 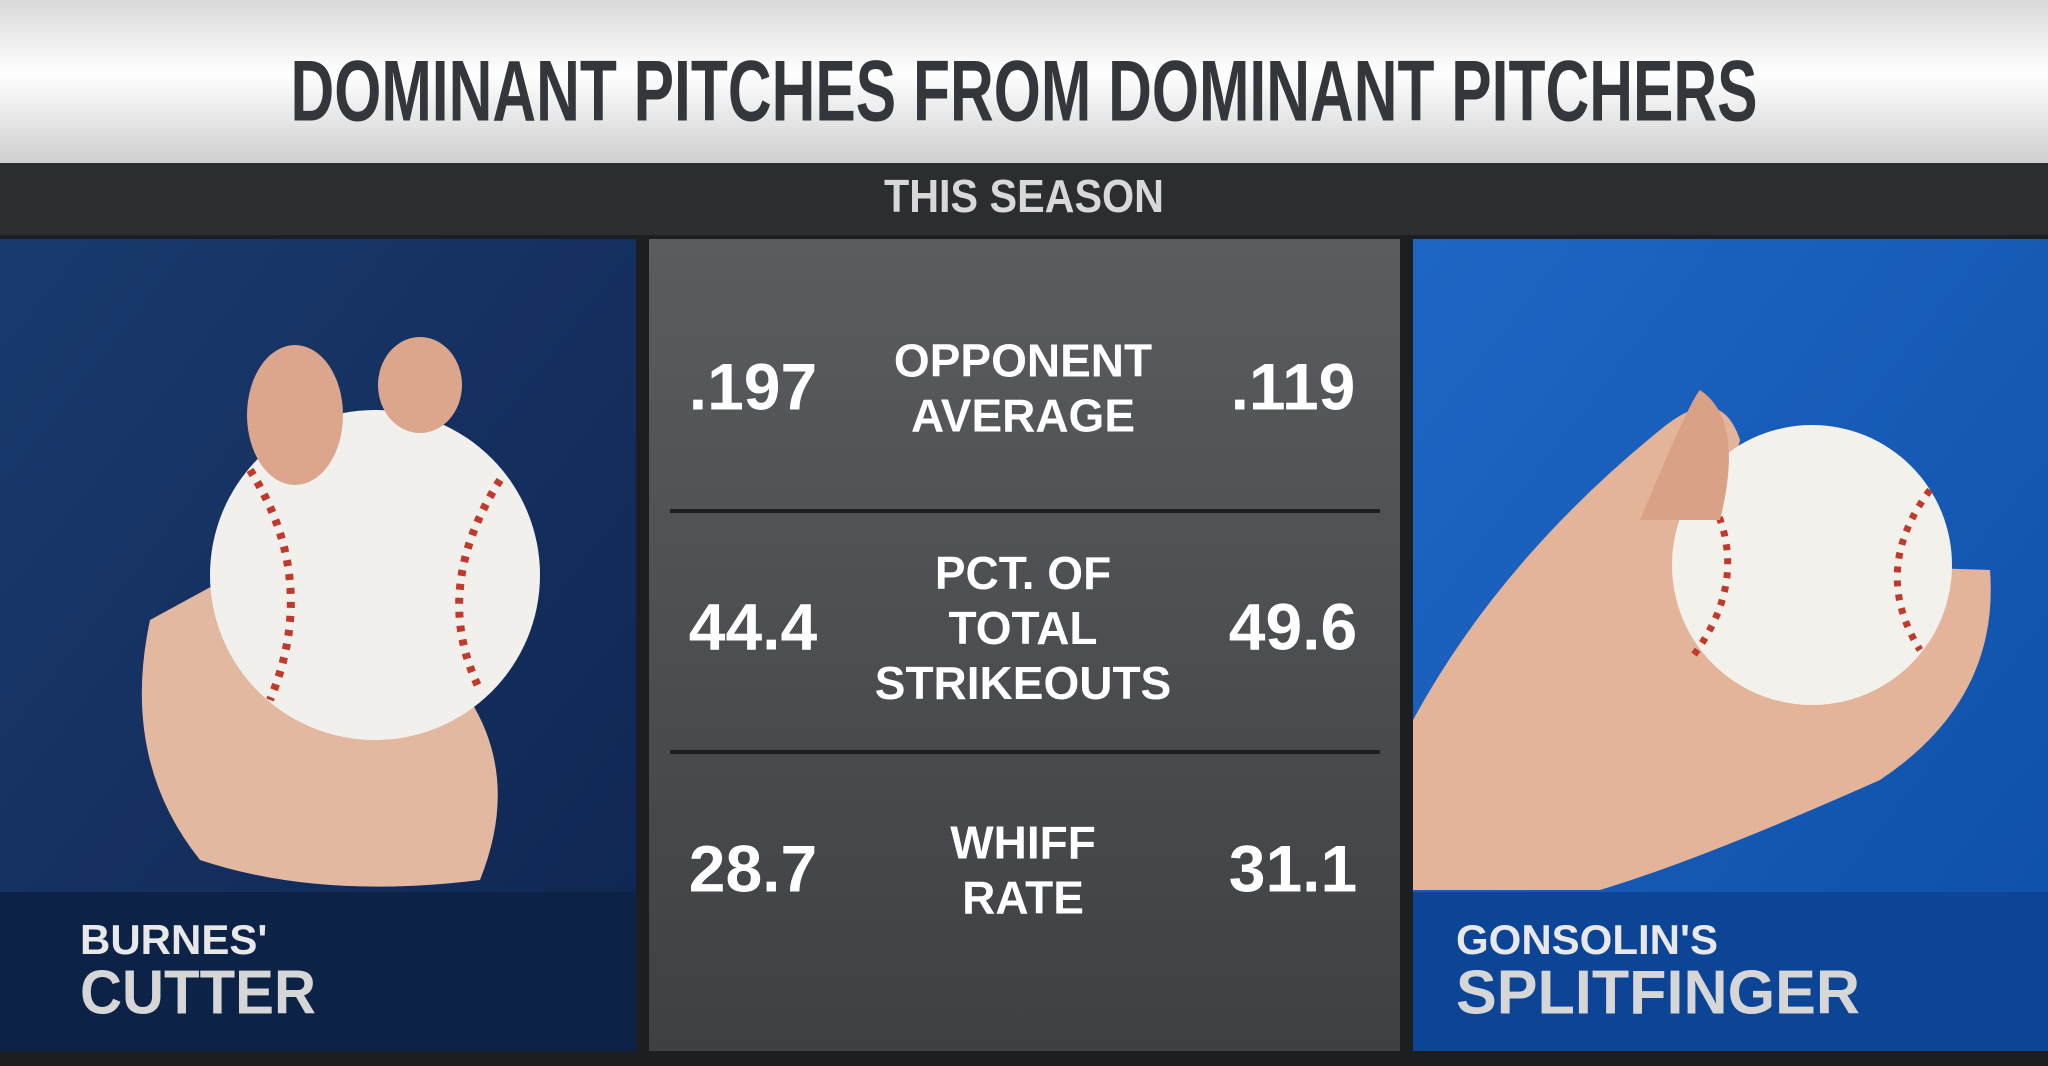 I want to click on left-hand-image, so click(x=340, y=612).